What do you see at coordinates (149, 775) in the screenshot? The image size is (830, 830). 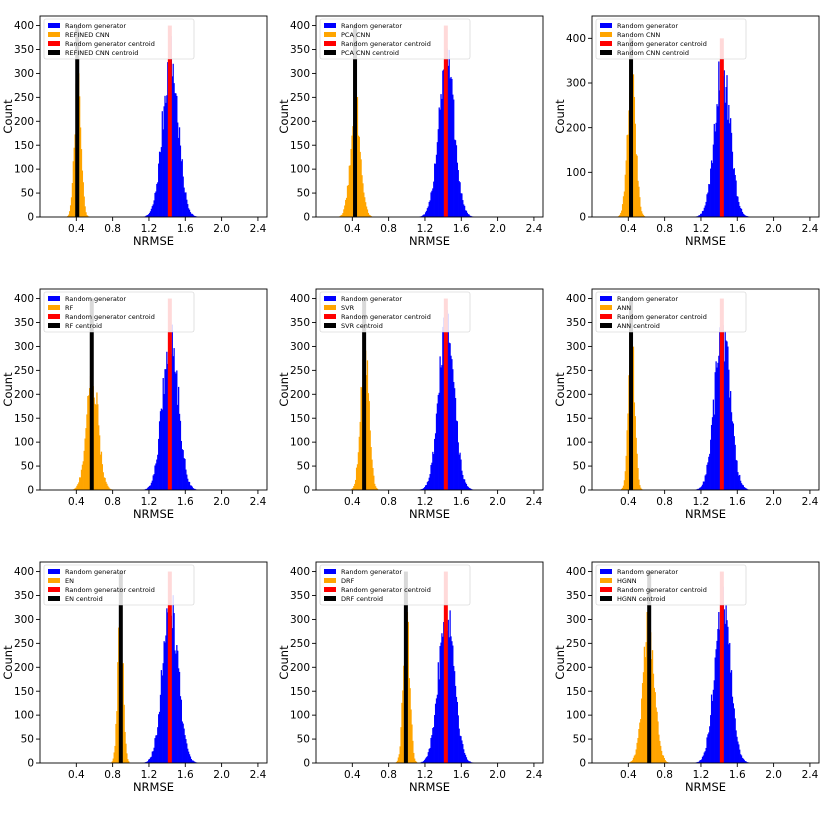 I see `x-tick-label: 1.2` at bounding box center [149, 775].